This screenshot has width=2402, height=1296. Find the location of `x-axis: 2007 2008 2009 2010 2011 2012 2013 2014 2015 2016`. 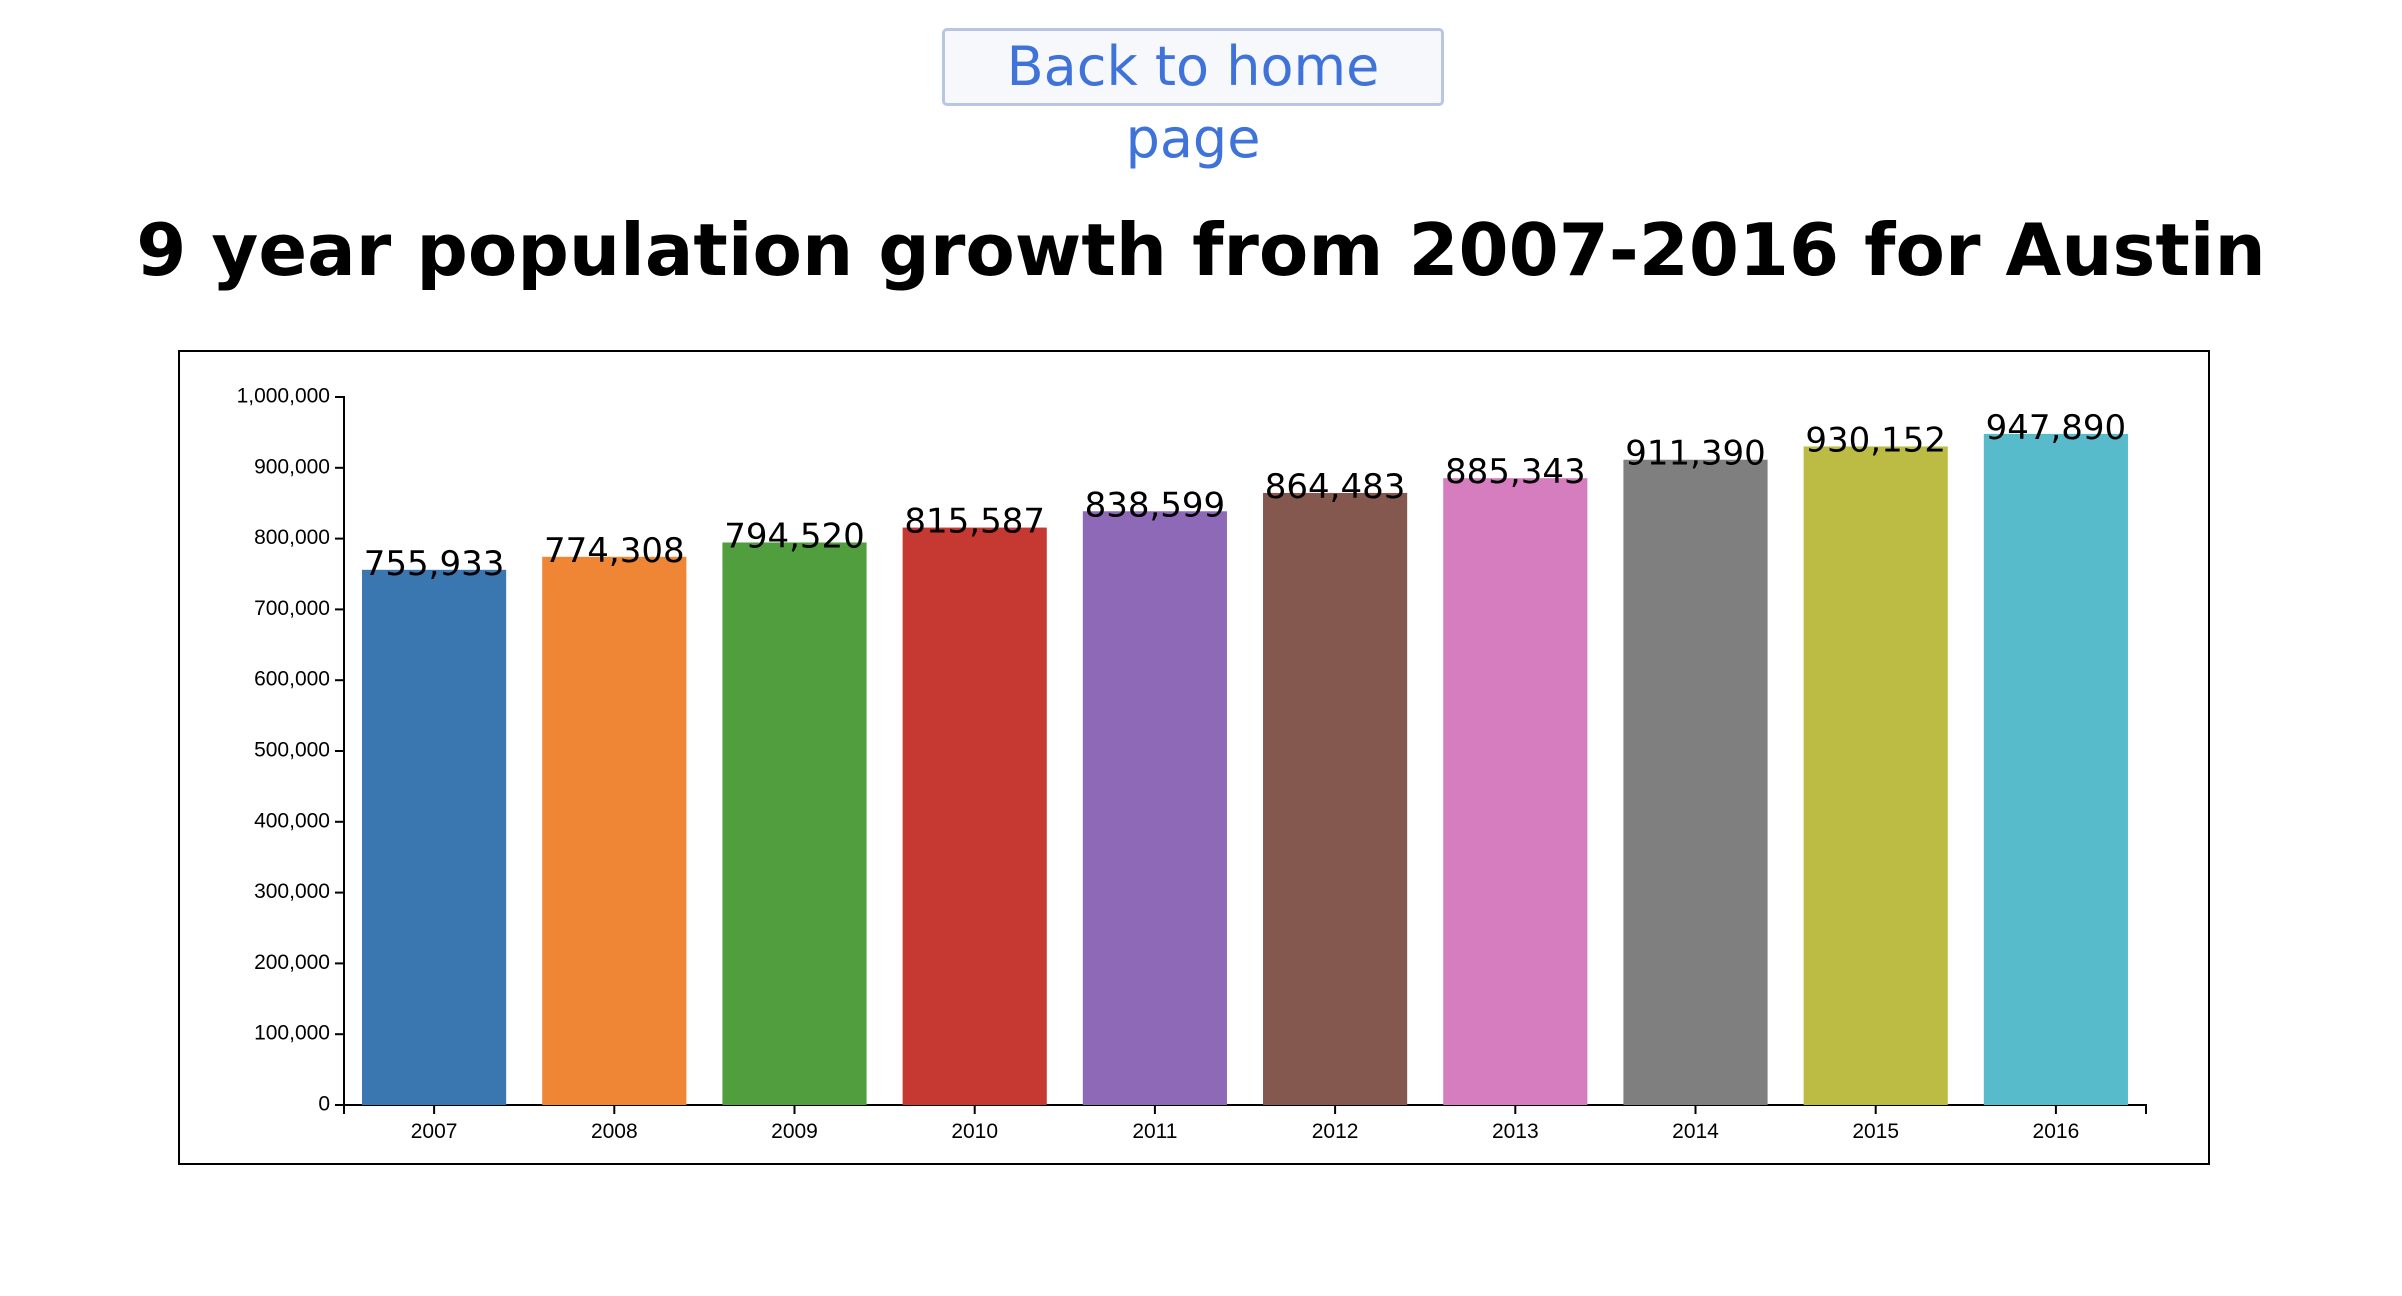

x-axis: 2007 2008 2009 2010 2011 2012 2013 2014 2015 2016 is located at coordinates (1245, 1123).